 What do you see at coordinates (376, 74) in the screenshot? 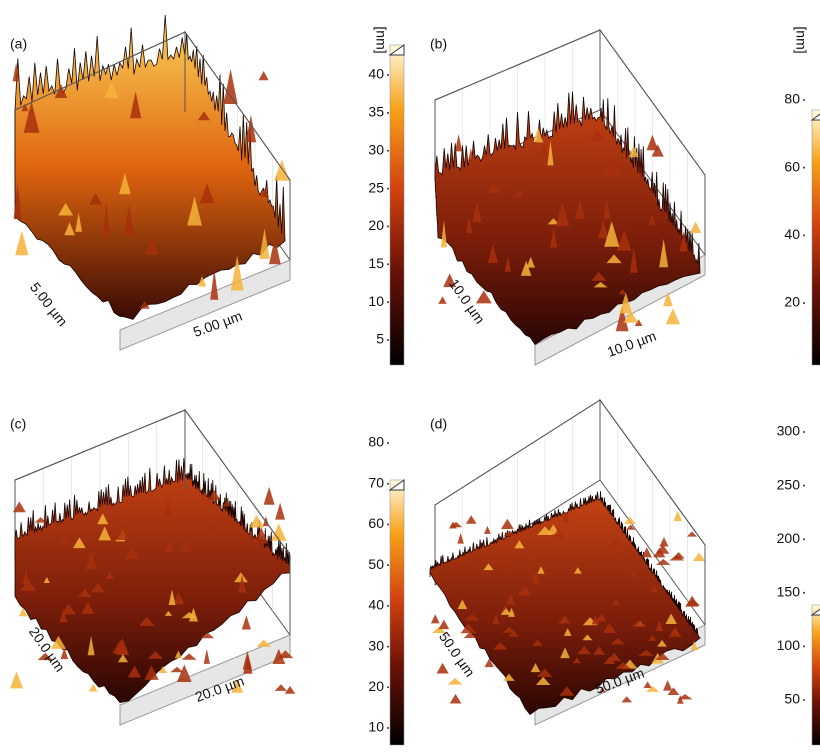
I see `colorbar-tick-label: 40` at bounding box center [376, 74].